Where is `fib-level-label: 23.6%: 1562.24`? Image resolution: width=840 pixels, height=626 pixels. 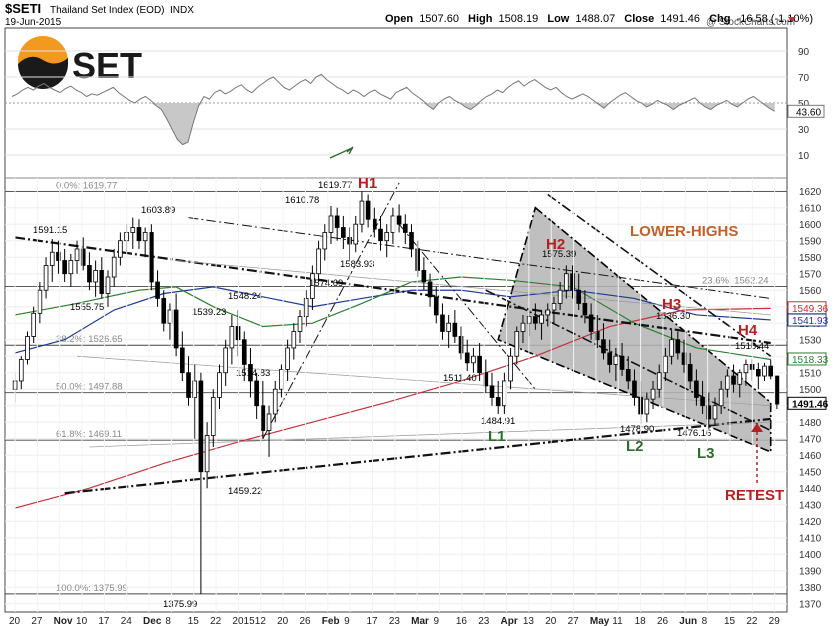 fib-level-label: 23.6%: 1562.24 is located at coordinates (735, 281).